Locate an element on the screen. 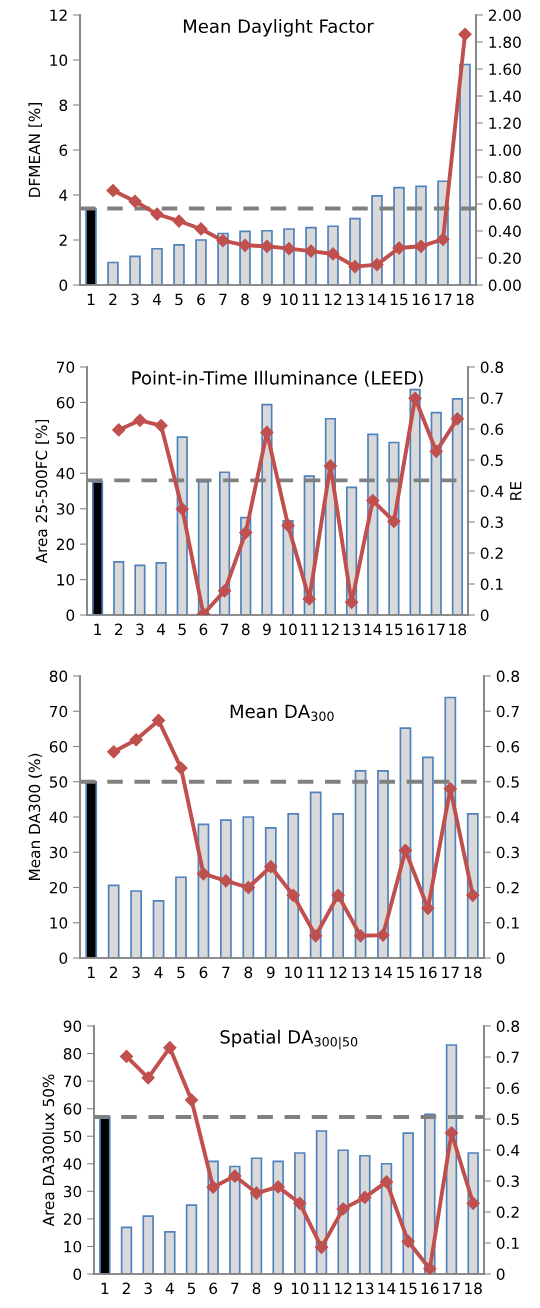 Image resolution: width=540 pixels, height=1308 pixels. x-tick-label: 7 is located at coordinates (226, 972).